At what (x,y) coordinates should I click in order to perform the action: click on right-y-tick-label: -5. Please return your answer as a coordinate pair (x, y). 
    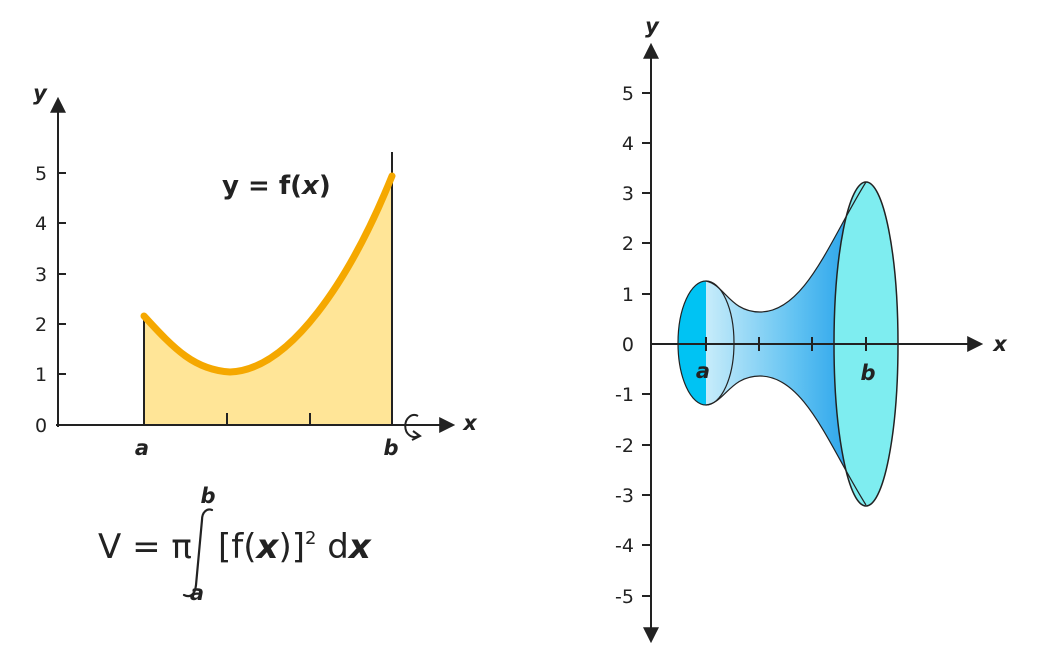
    Looking at the image, I should click on (624, 597).